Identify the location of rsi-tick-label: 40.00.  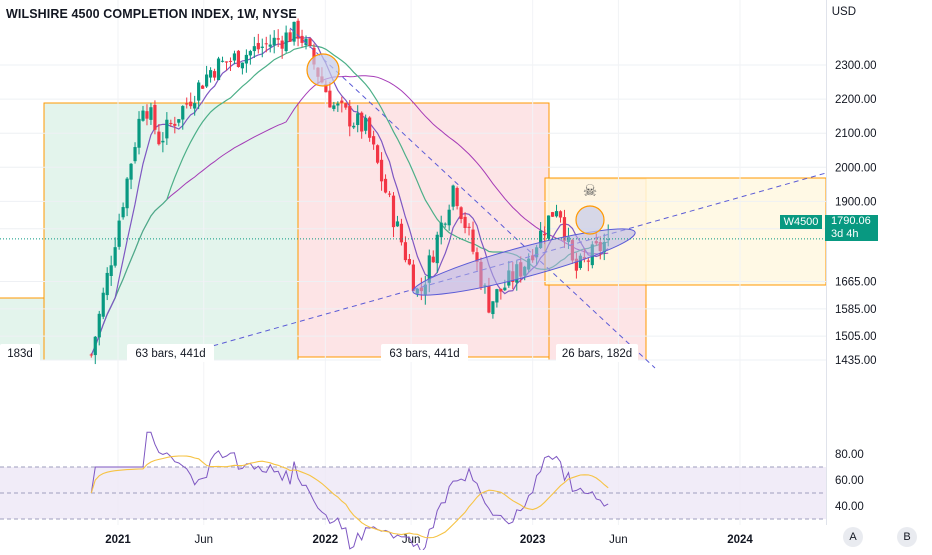
(849, 507).